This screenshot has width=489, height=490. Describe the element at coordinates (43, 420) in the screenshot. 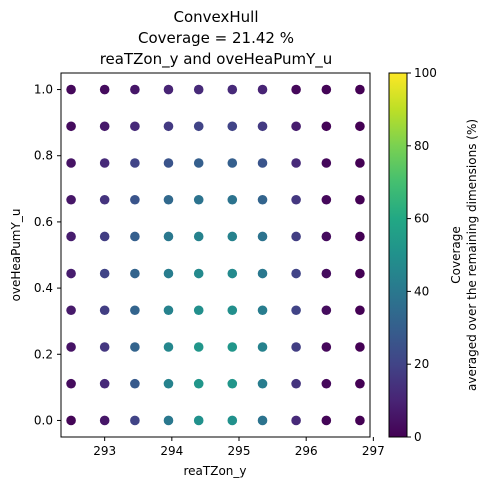

I see `y-tick-label: 0.0` at that location.